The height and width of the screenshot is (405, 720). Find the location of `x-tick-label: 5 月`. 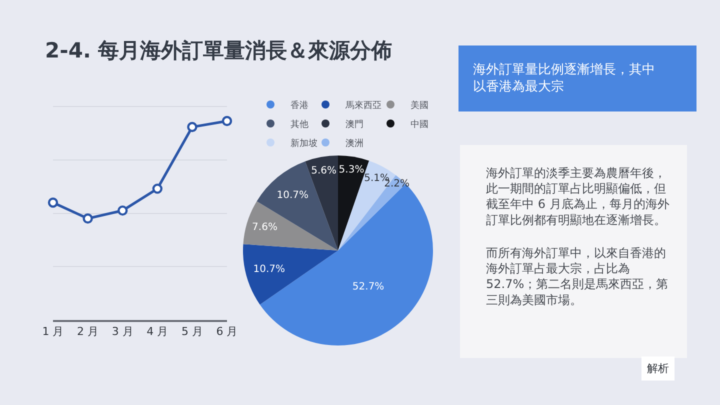

x-tick-label: 5 月 is located at coordinates (192, 331).